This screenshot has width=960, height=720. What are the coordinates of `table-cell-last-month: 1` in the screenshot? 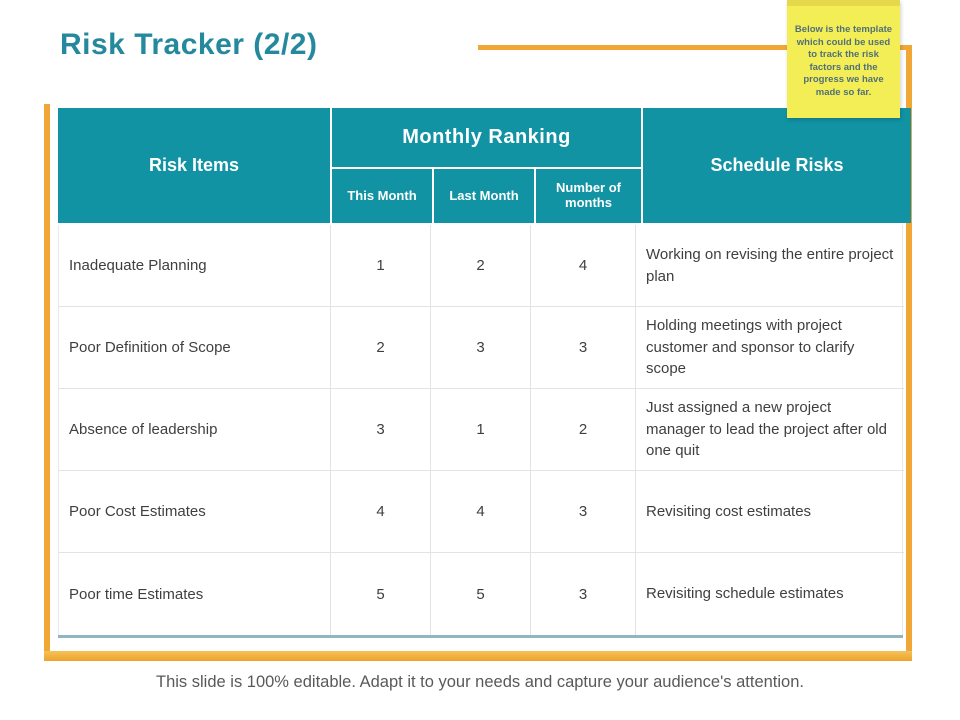 It's located at (481, 430).